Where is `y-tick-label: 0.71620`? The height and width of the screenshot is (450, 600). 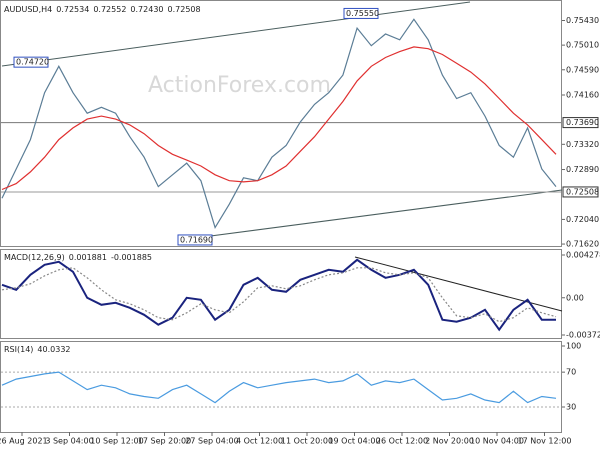
y-tick-label: 0.71620 is located at coordinates (582, 244).